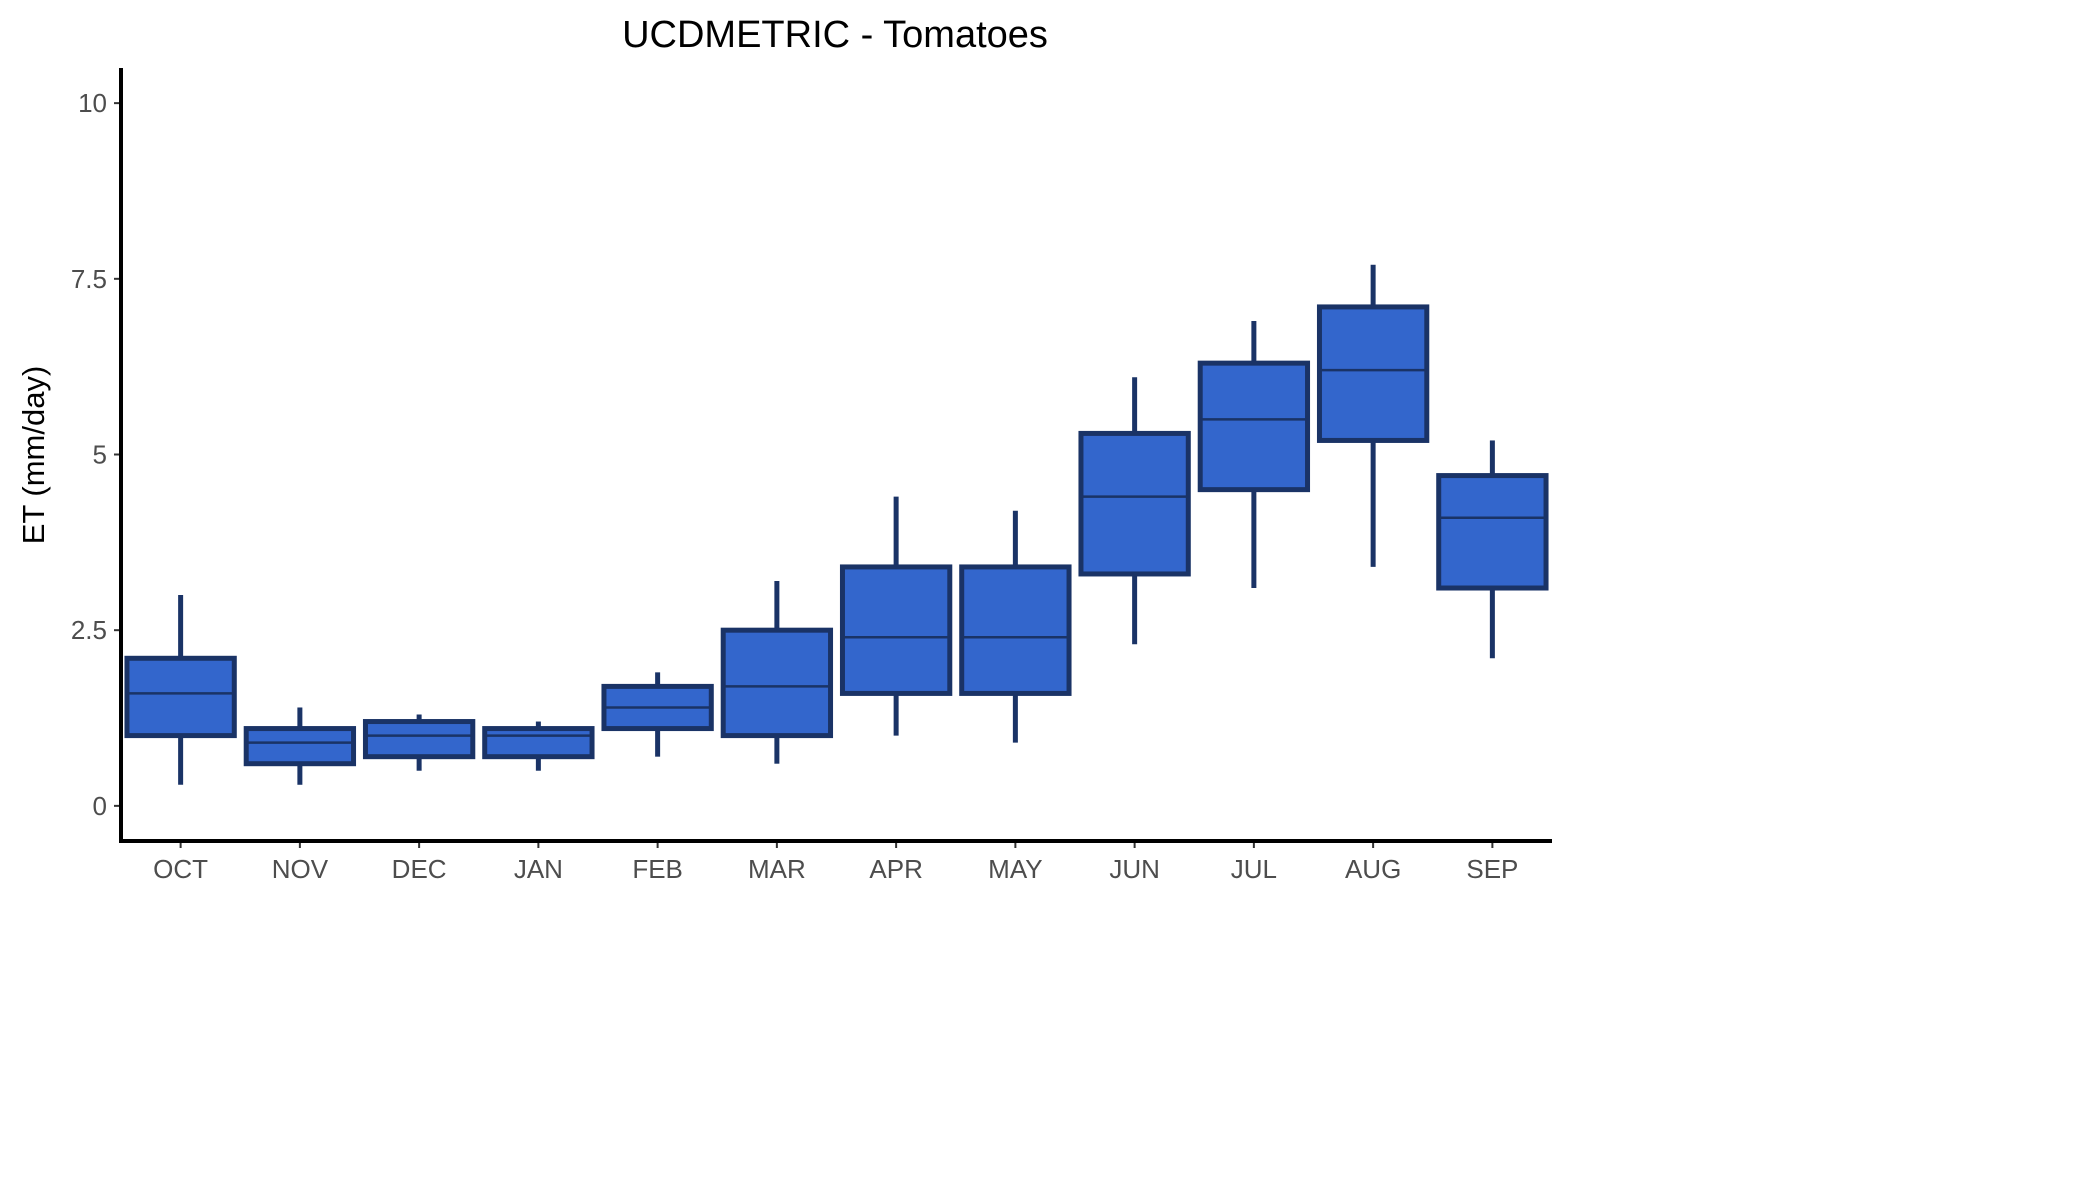 This screenshot has width=2100, height=1200. I want to click on box-jul, so click(1254, 454).